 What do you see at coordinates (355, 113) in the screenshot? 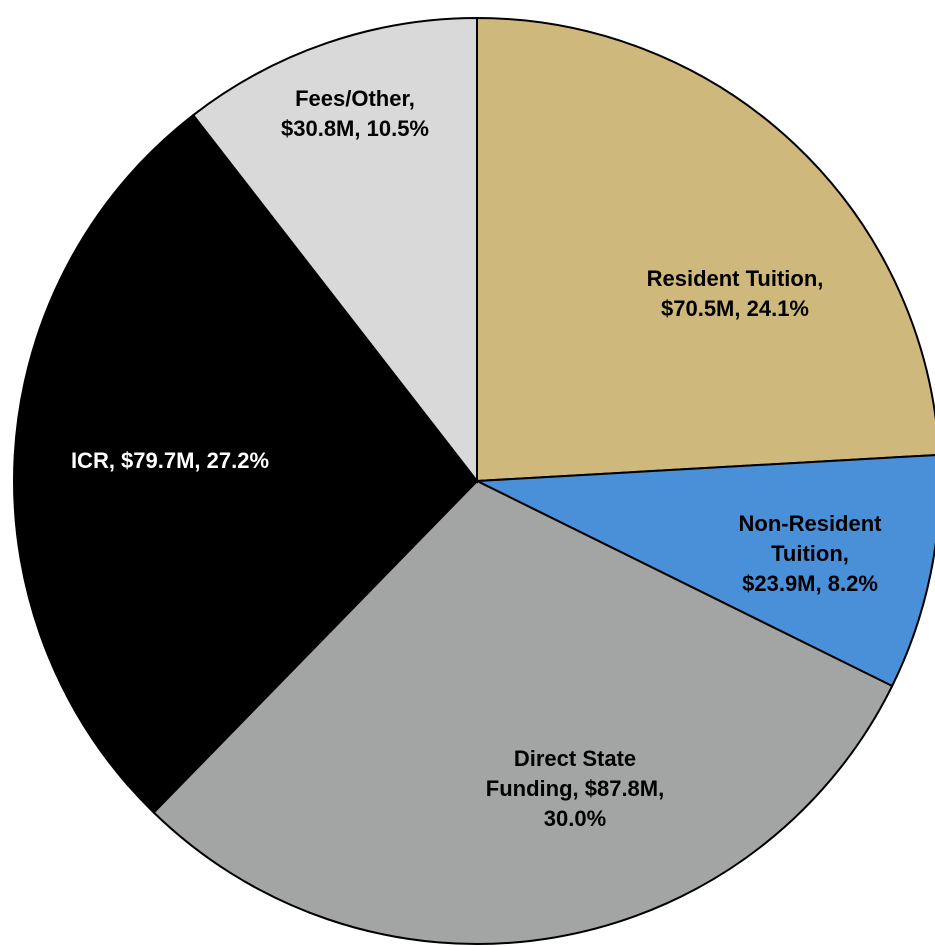
I see `data-label: Fees/Other, $30.8M, 10.5%` at bounding box center [355, 113].